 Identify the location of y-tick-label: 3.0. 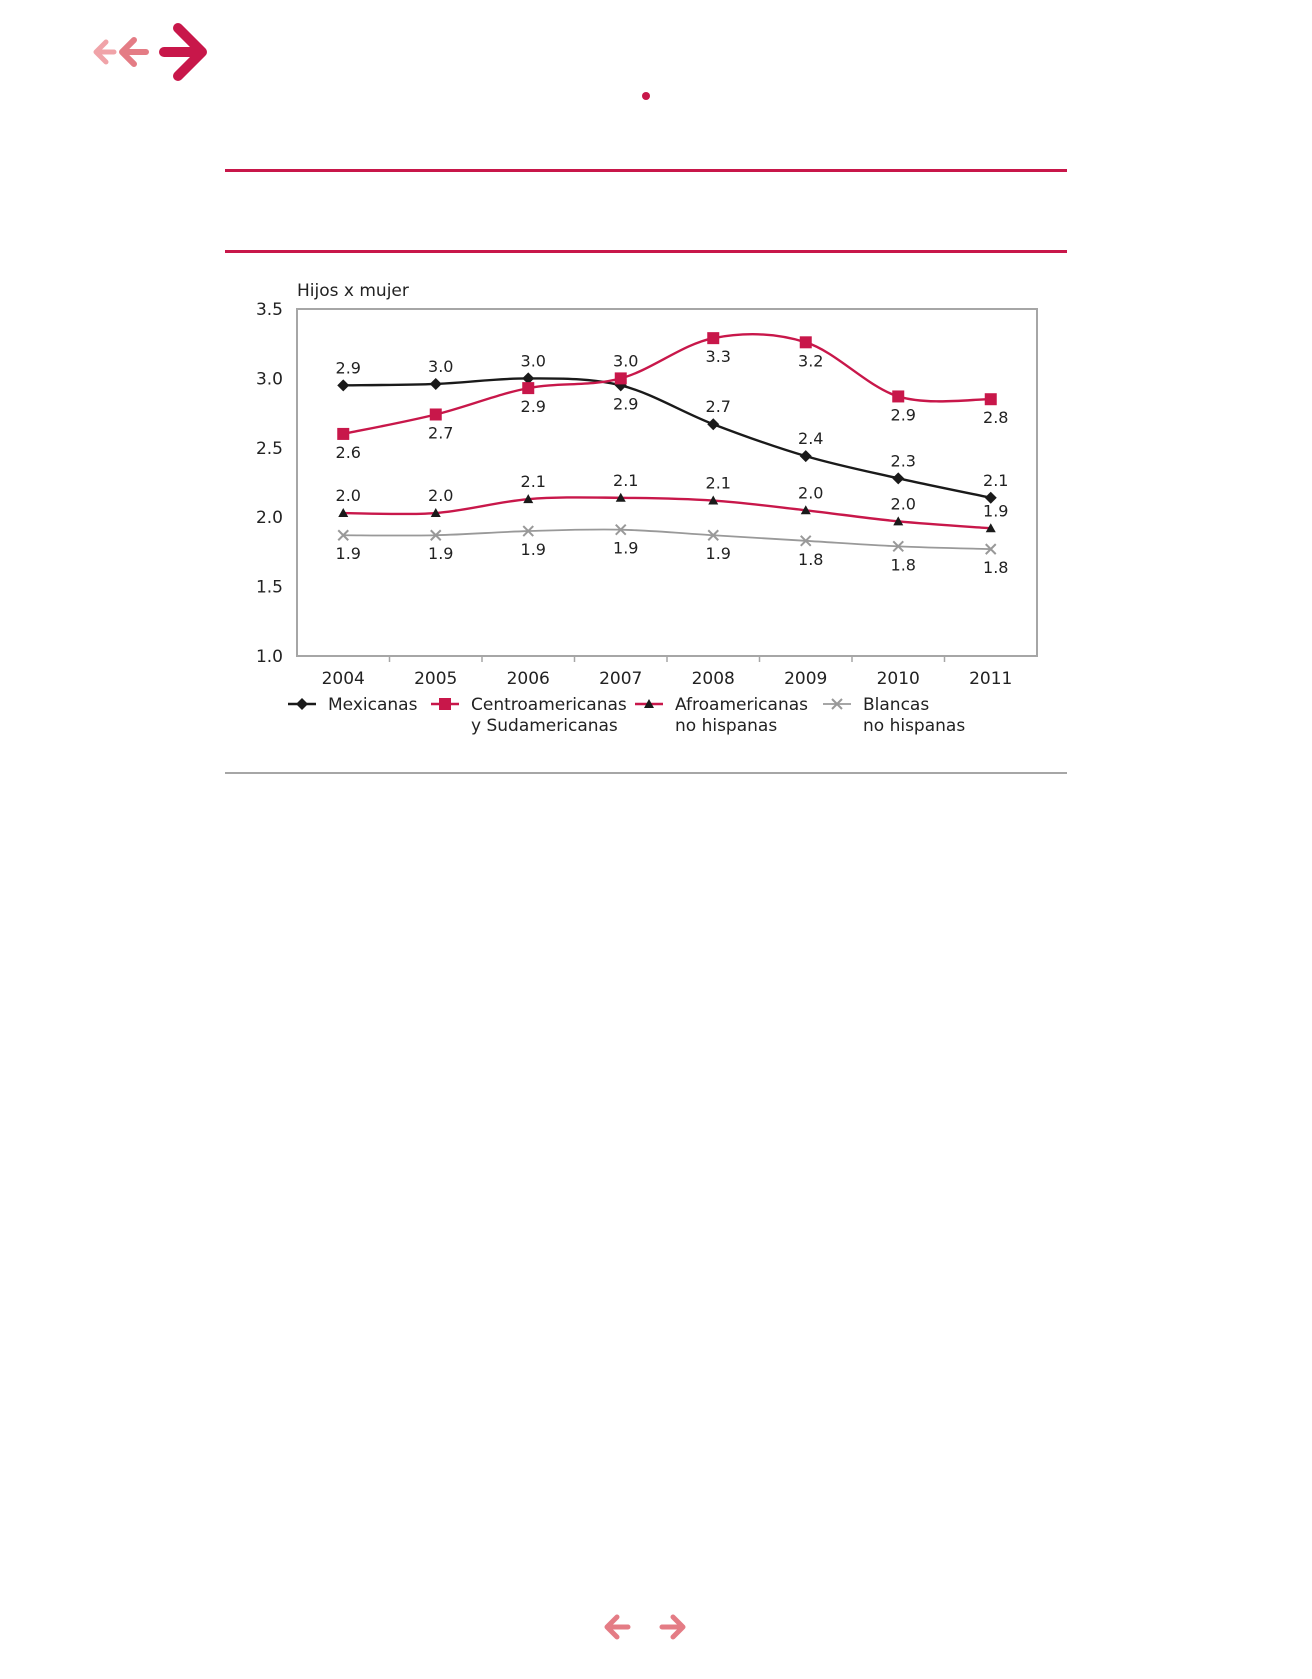
(269, 379).